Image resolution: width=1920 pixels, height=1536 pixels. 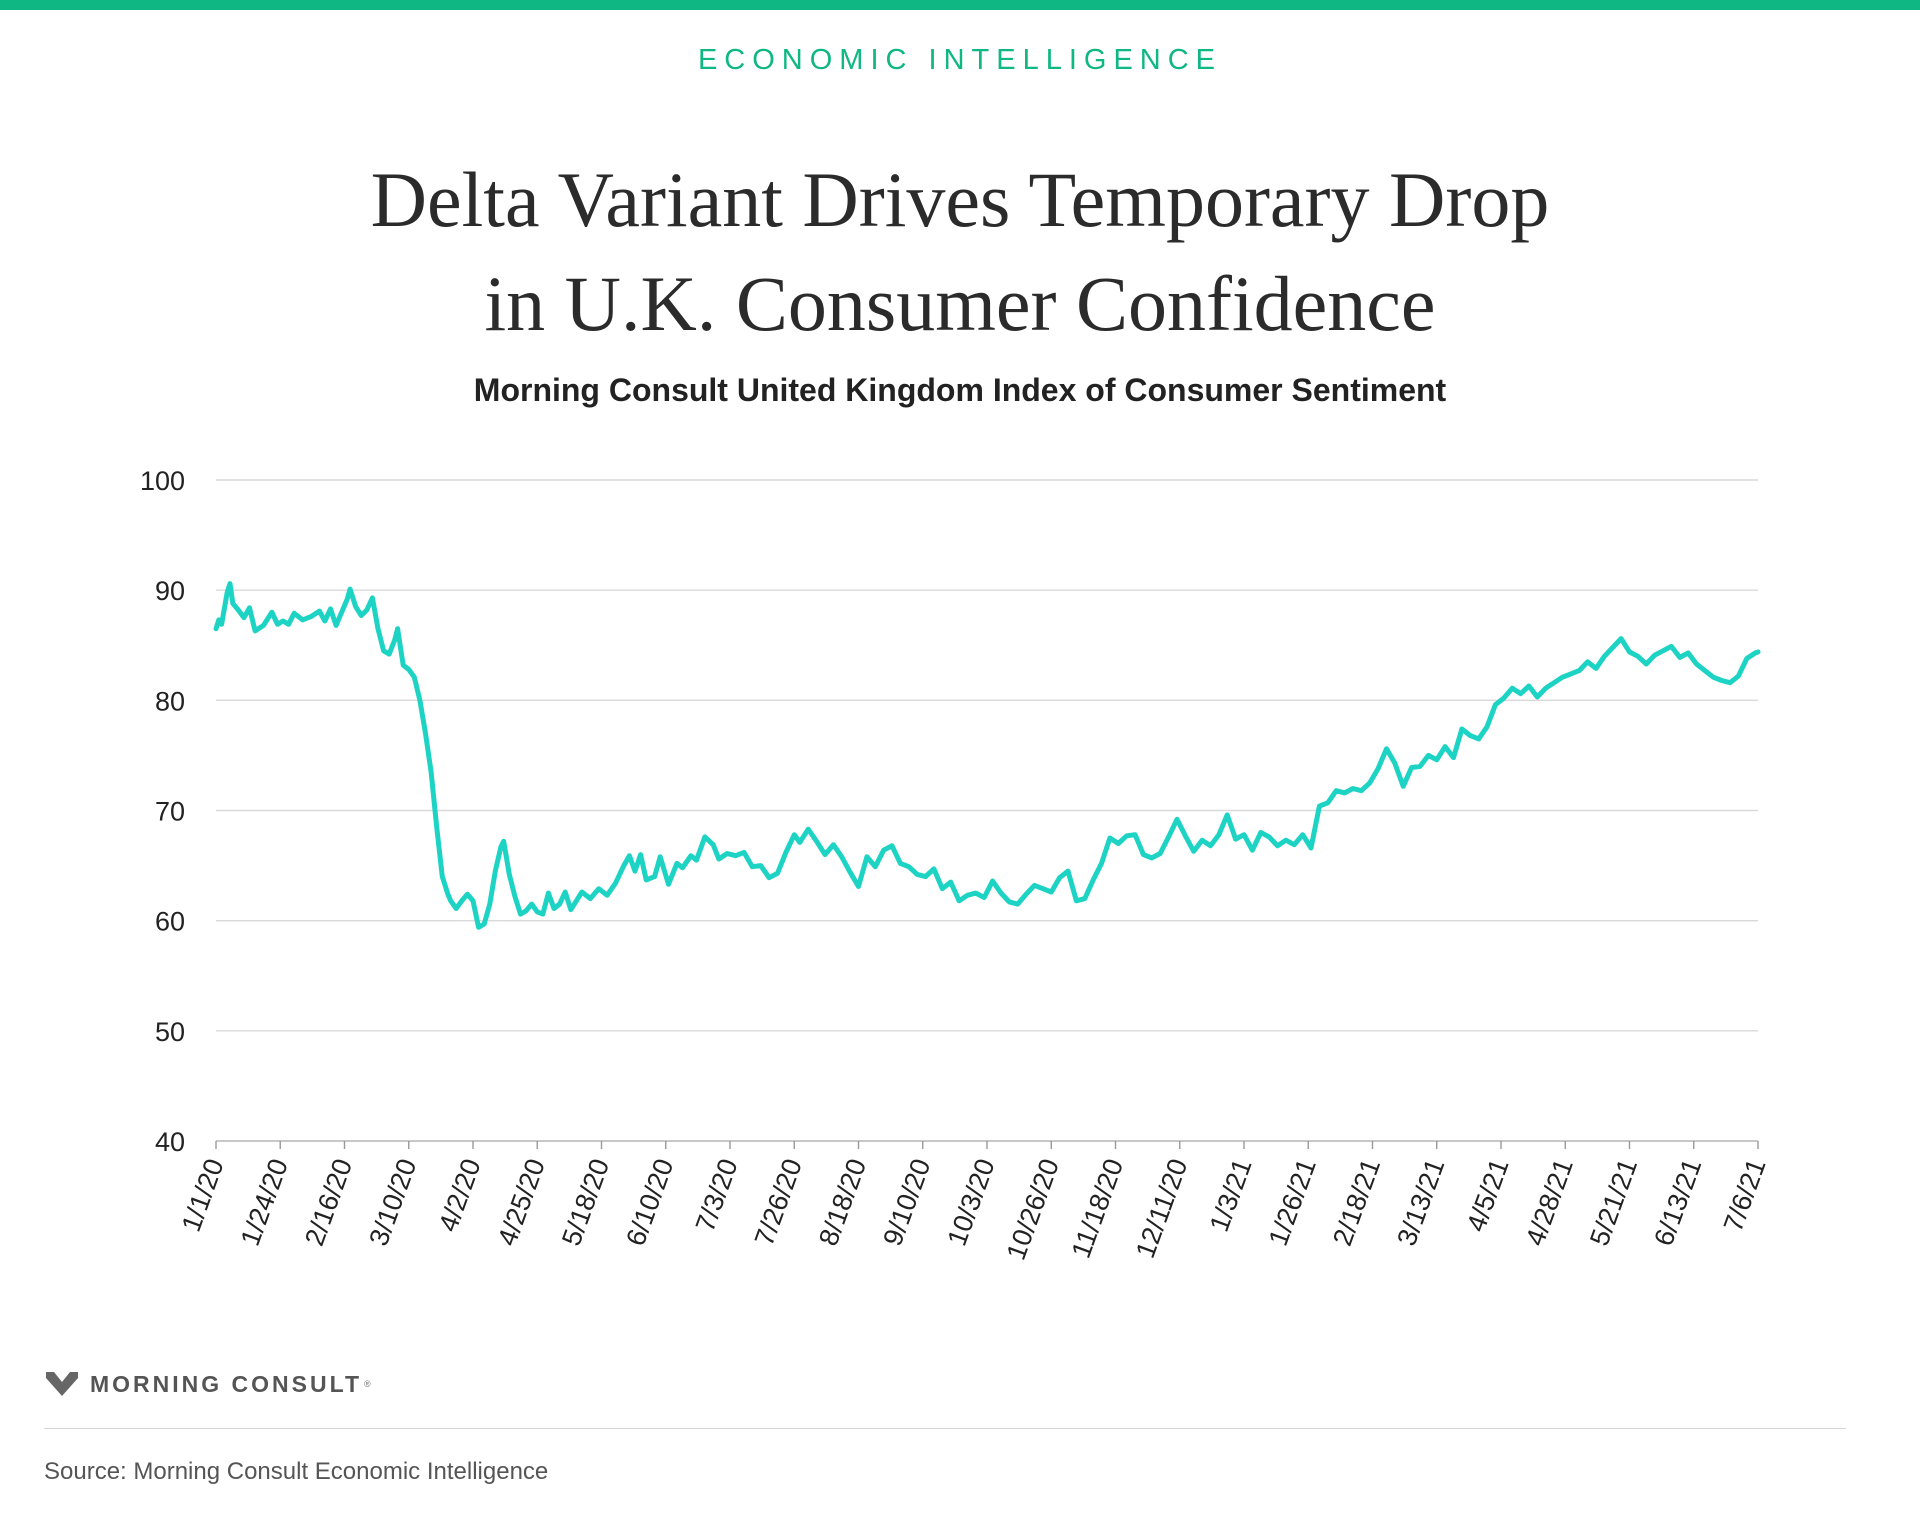 I want to click on footer-divider, so click(x=945, y=1428).